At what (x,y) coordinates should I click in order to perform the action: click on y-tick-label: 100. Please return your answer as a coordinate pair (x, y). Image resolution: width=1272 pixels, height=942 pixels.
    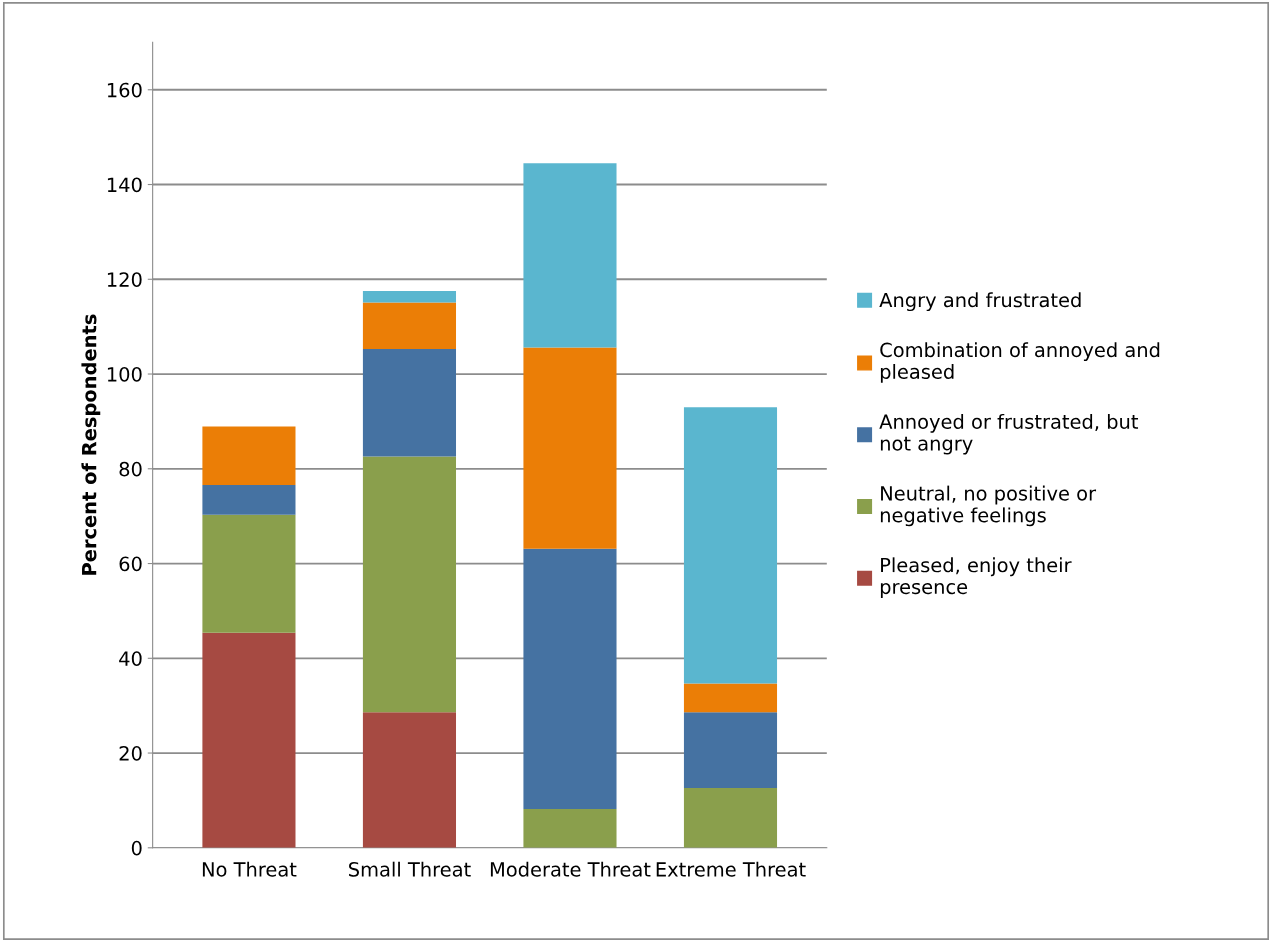
    Looking at the image, I should click on (124, 374).